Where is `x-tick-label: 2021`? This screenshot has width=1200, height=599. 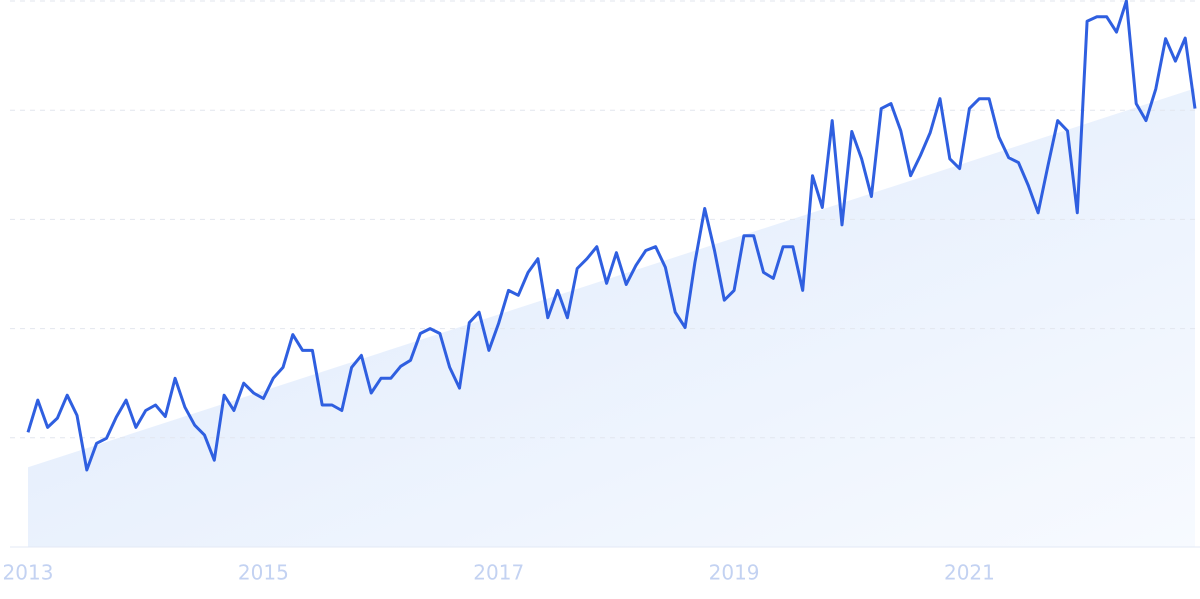 x-tick-label: 2021 is located at coordinates (969, 573).